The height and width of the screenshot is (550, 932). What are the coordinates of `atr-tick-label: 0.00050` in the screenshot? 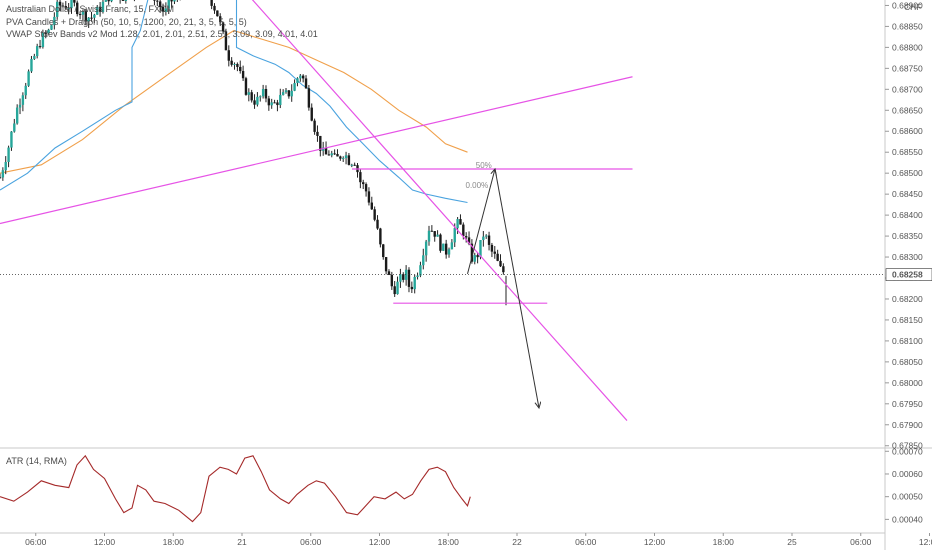 It's located at (907, 497).